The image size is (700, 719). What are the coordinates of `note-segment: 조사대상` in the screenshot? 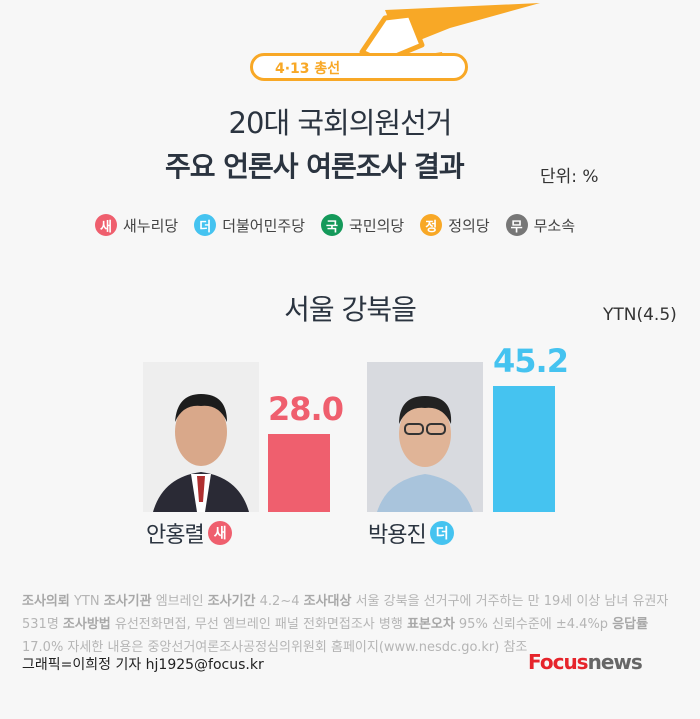 It's located at (327, 601).